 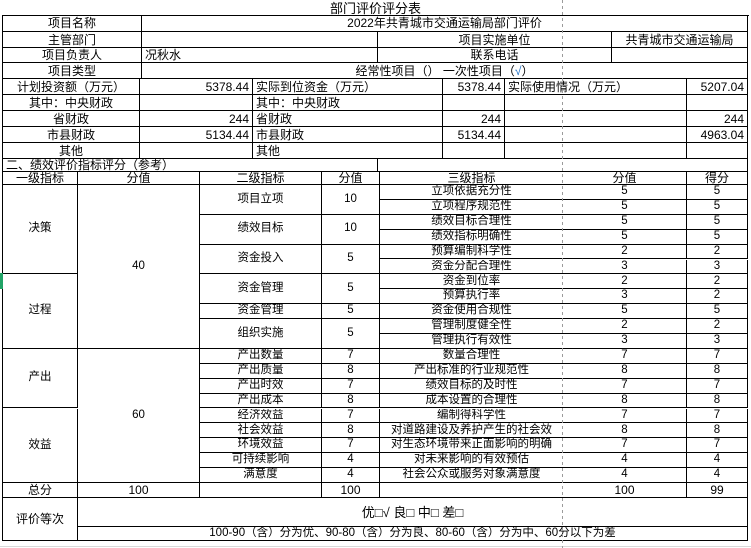 I want to click on grade-label: 评价等次, so click(x=40, y=519).